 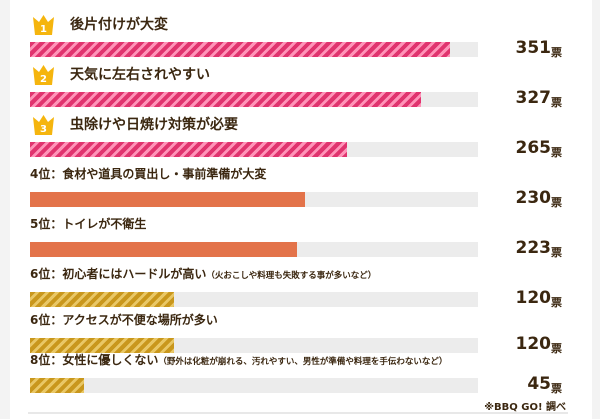 I want to click on vote-count: 223, so click(x=533, y=248).